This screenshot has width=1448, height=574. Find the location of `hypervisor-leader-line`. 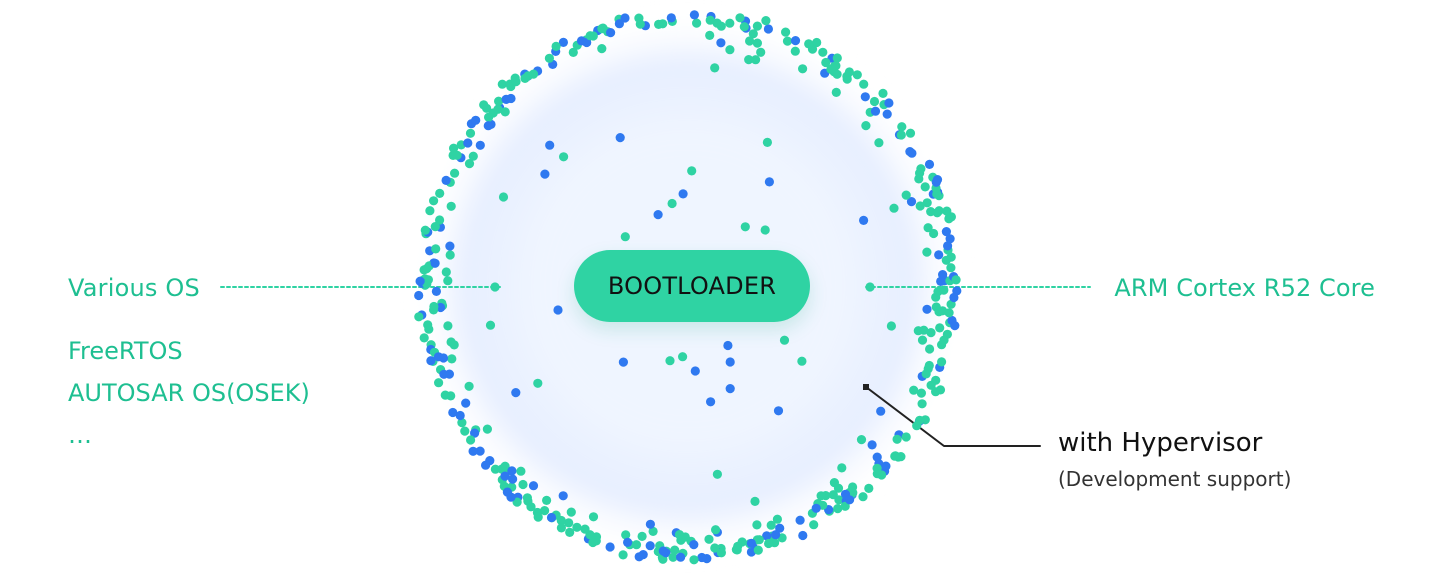

hypervisor-leader-line is located at coordinates (953, 416).